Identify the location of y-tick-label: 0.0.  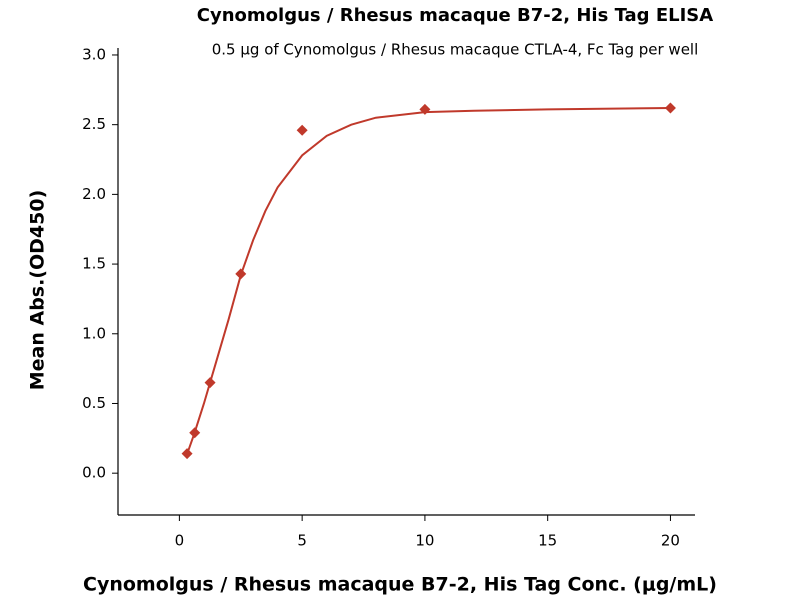
(94, 473).